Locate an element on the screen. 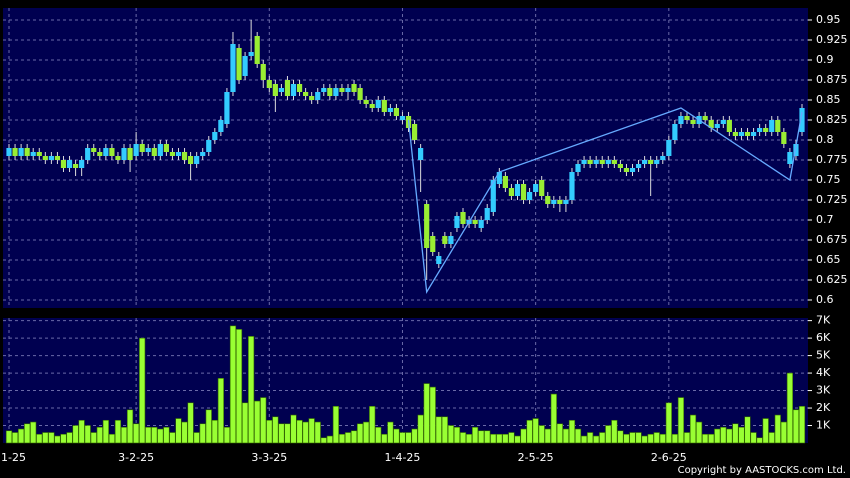  y-tick-label: 0.95 is located at coordinates (828, 19).